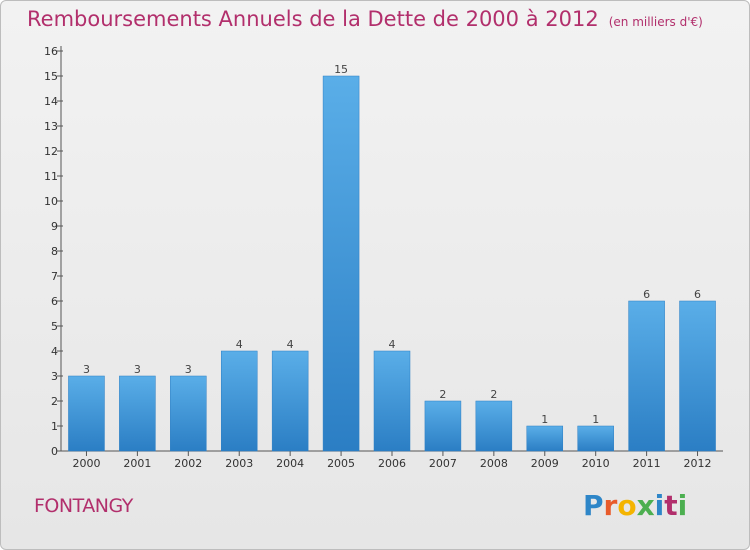  I want to click on bar-2006, so click(392, 401).